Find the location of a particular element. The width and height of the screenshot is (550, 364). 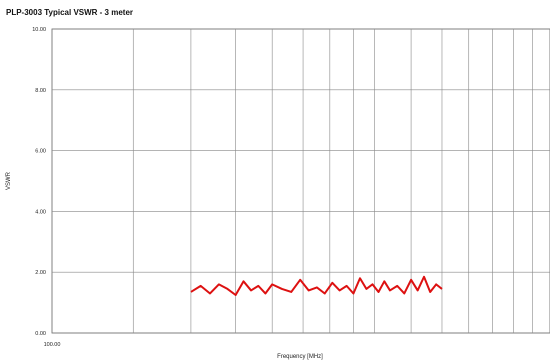

x-axis-label: Frequency [MHz] is located at coordinates (300, 357).